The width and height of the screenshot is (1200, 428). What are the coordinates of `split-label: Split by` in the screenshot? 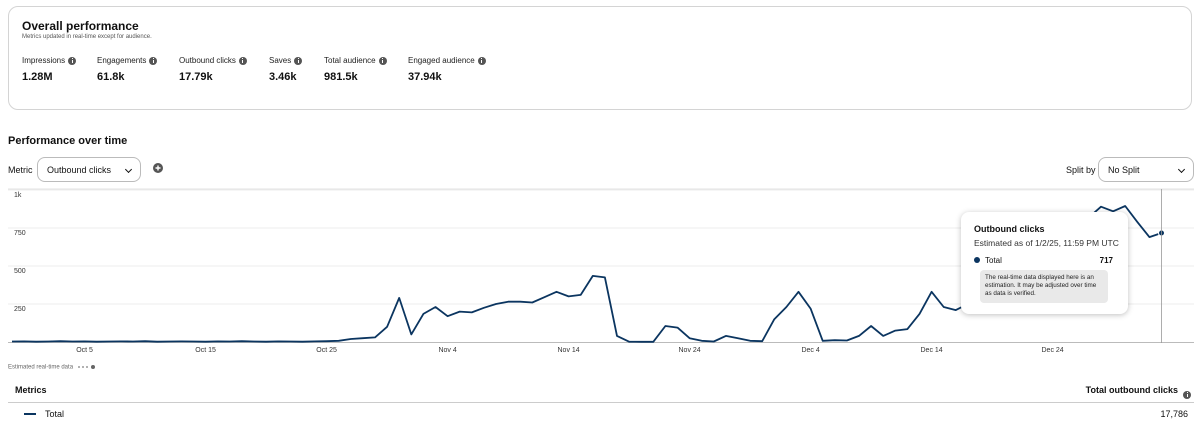 It's located at (1081, 170).